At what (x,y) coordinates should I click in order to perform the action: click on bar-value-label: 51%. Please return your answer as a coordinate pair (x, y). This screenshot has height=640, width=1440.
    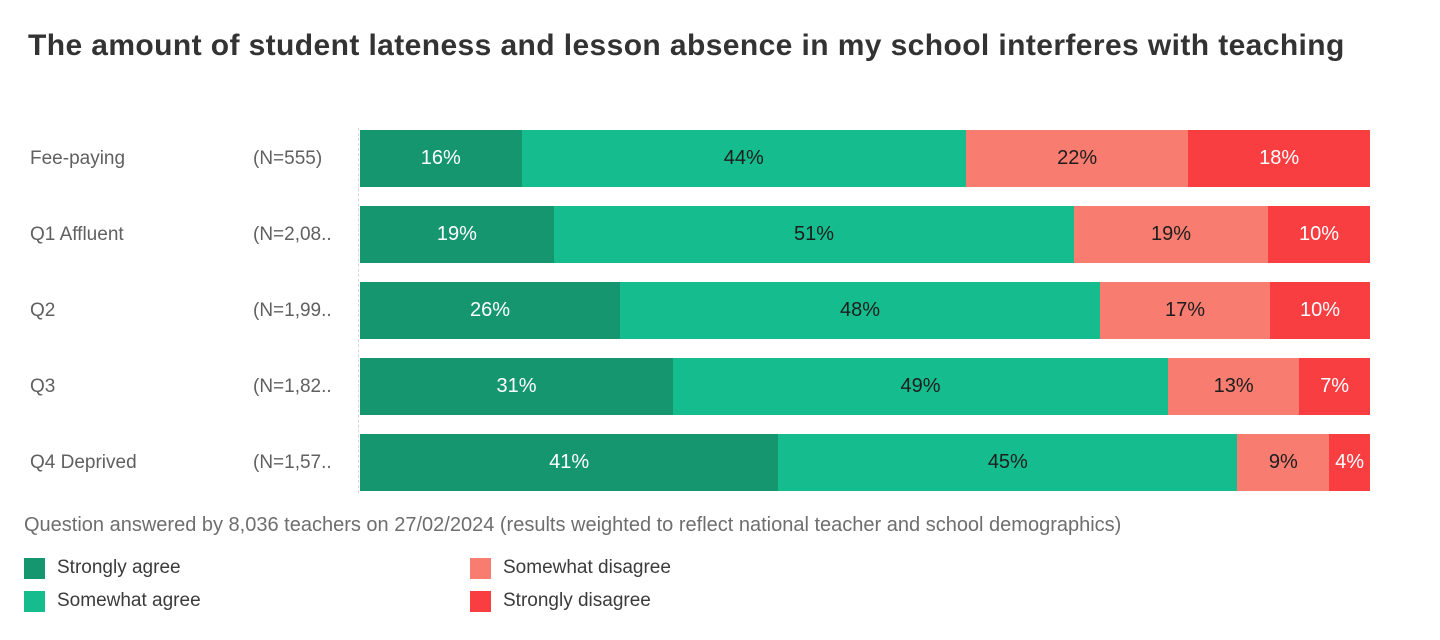
    Looking at the image, I should click on (813, 234).